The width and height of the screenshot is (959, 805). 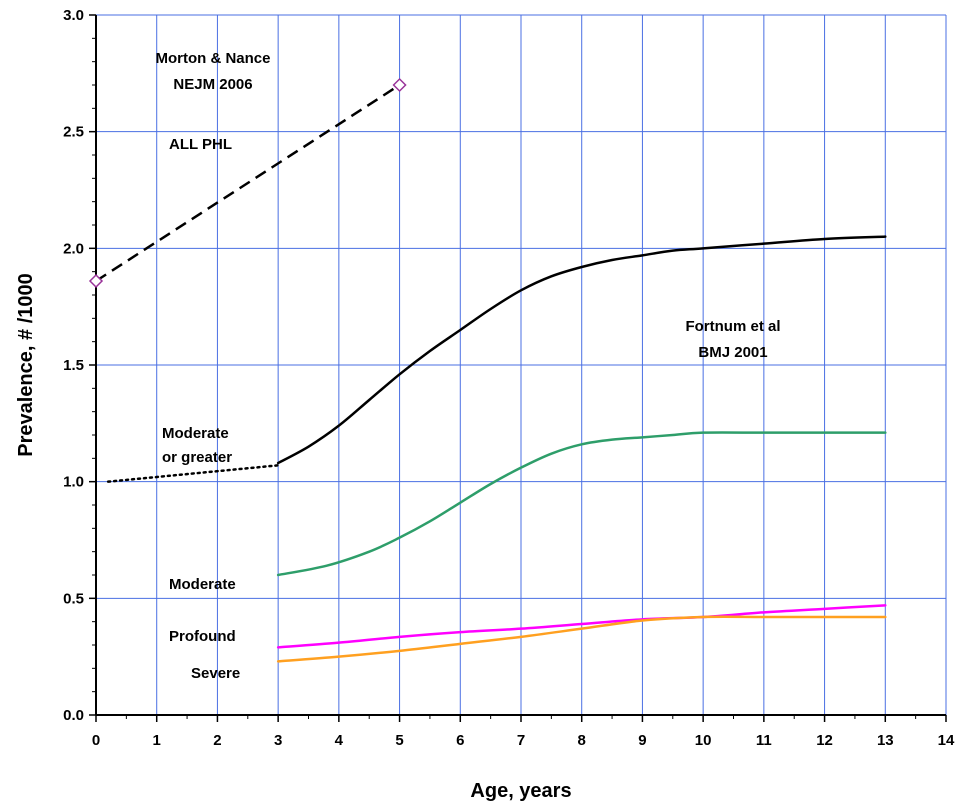 I want to click on series-line-all-phl, so click(x=248, y=183).